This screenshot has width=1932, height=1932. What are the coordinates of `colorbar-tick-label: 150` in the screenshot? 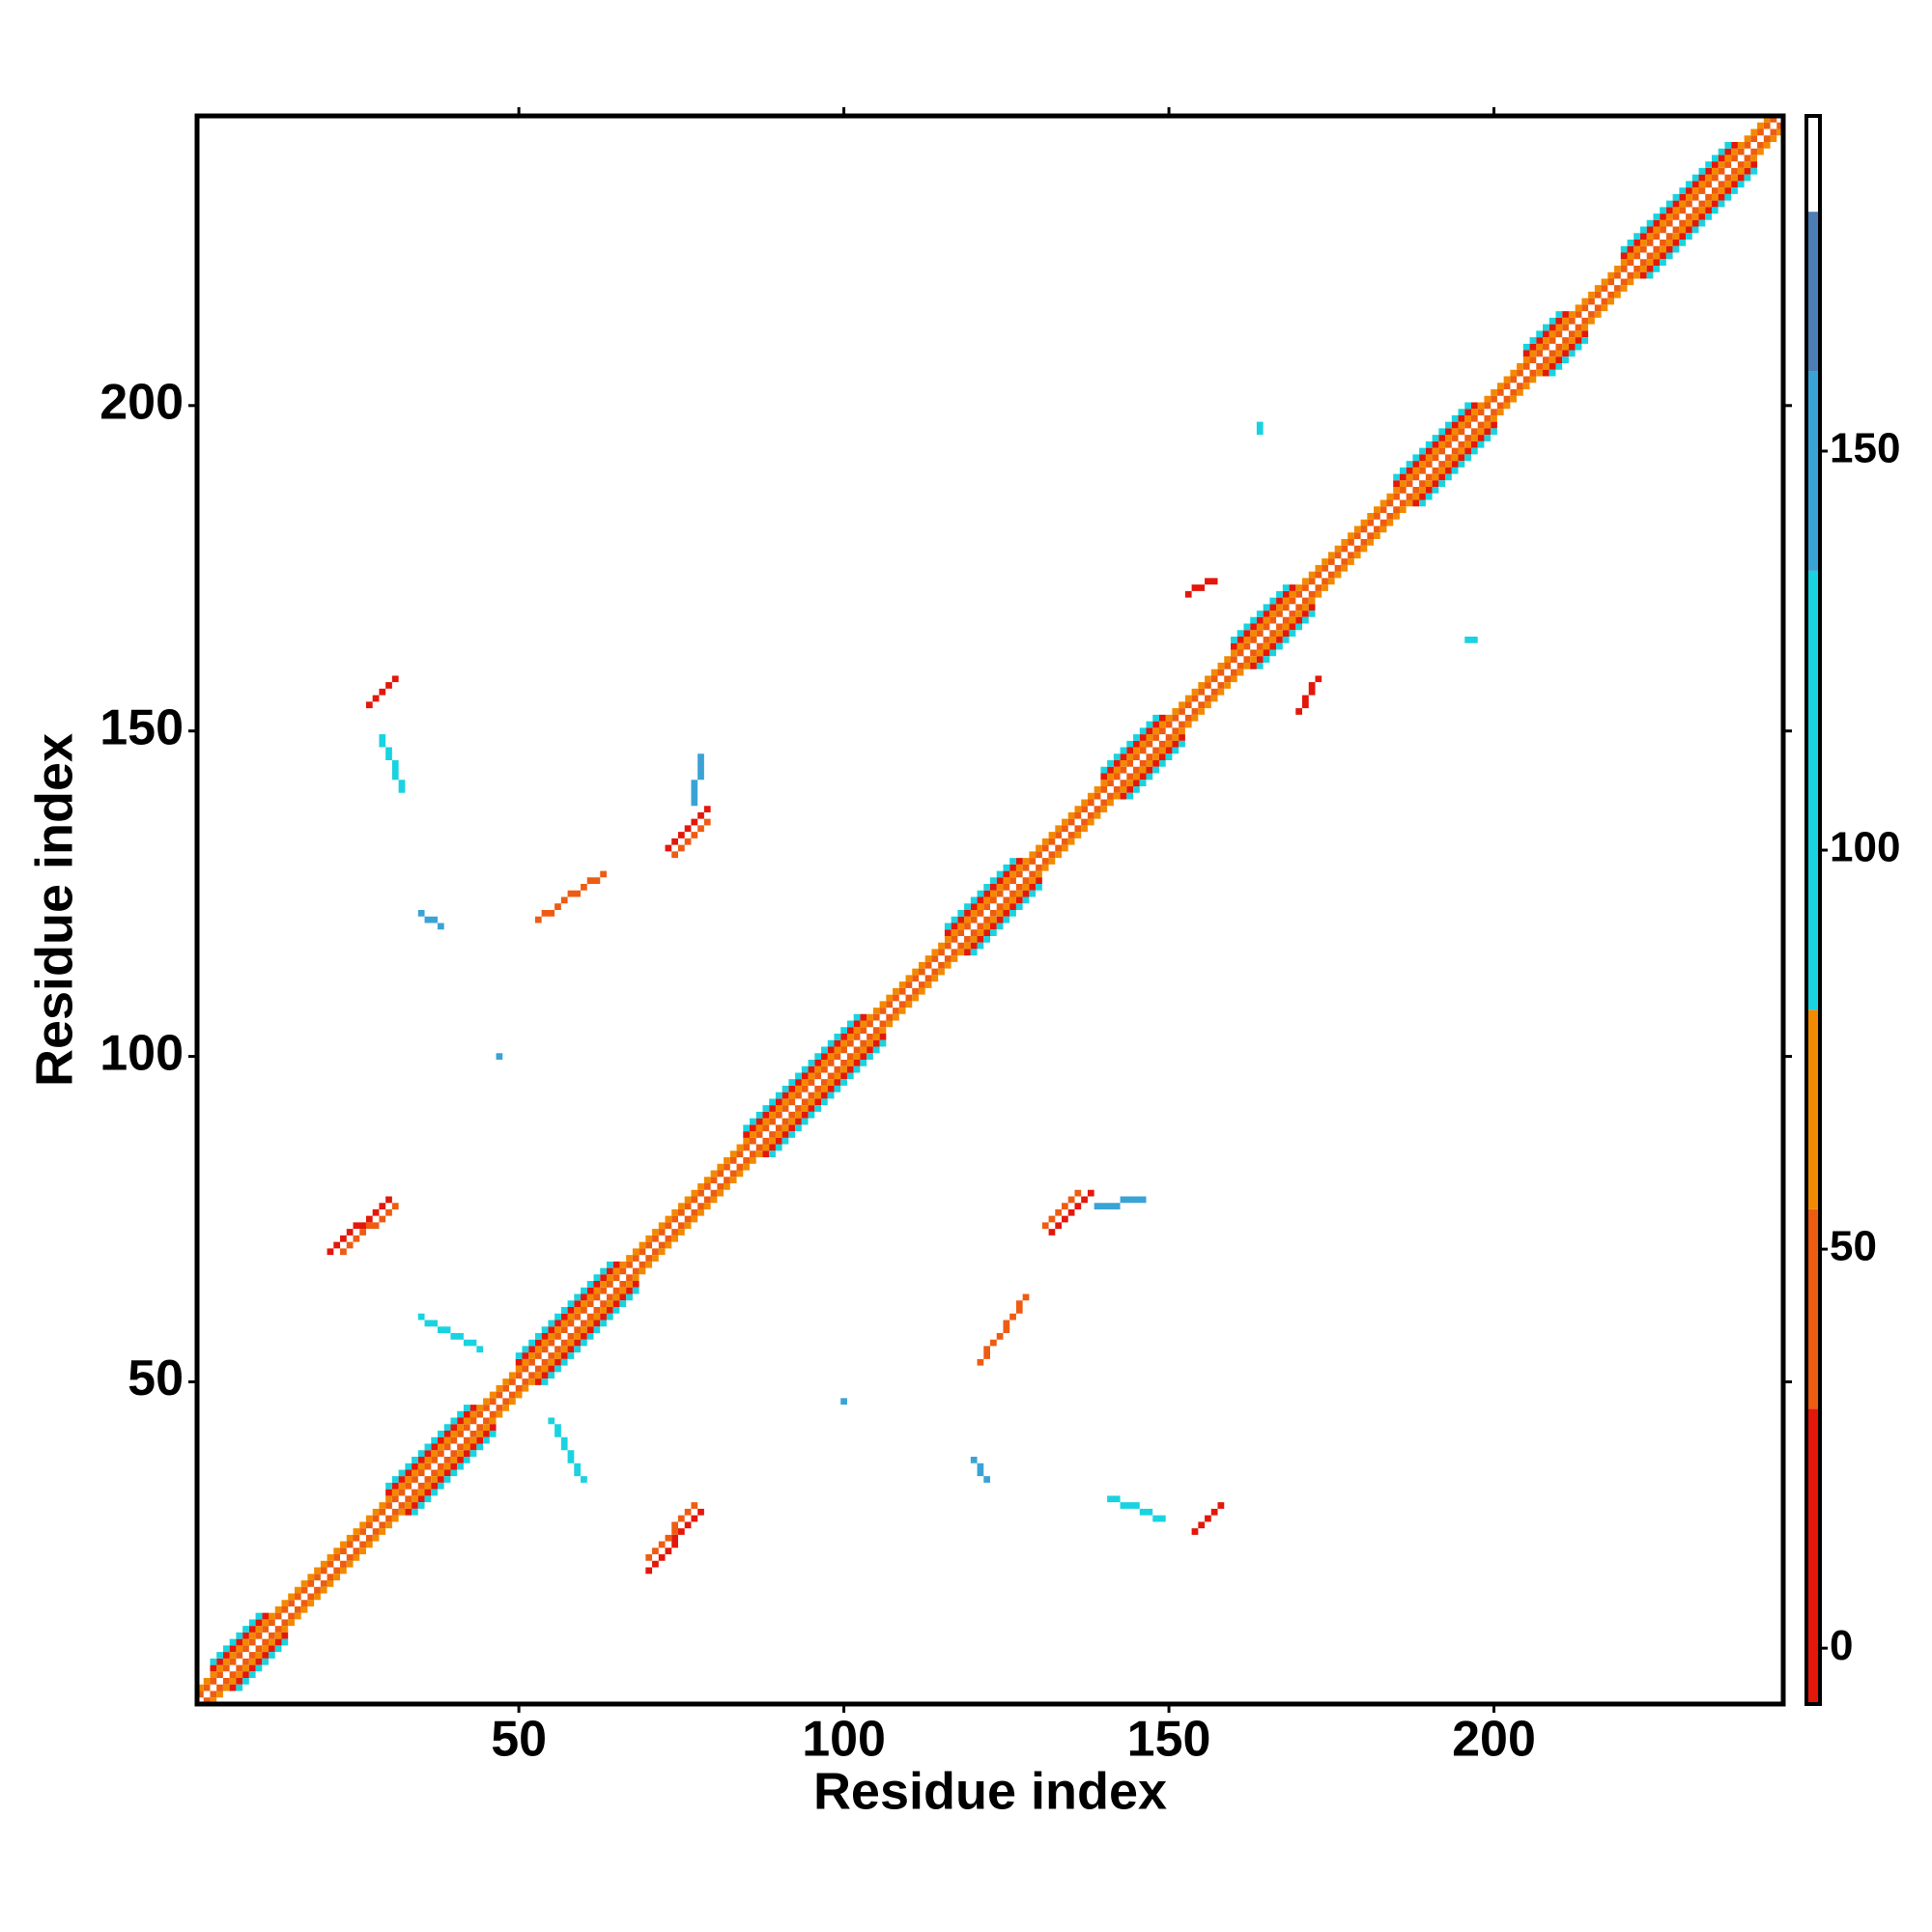 It's located at (1865, 448).